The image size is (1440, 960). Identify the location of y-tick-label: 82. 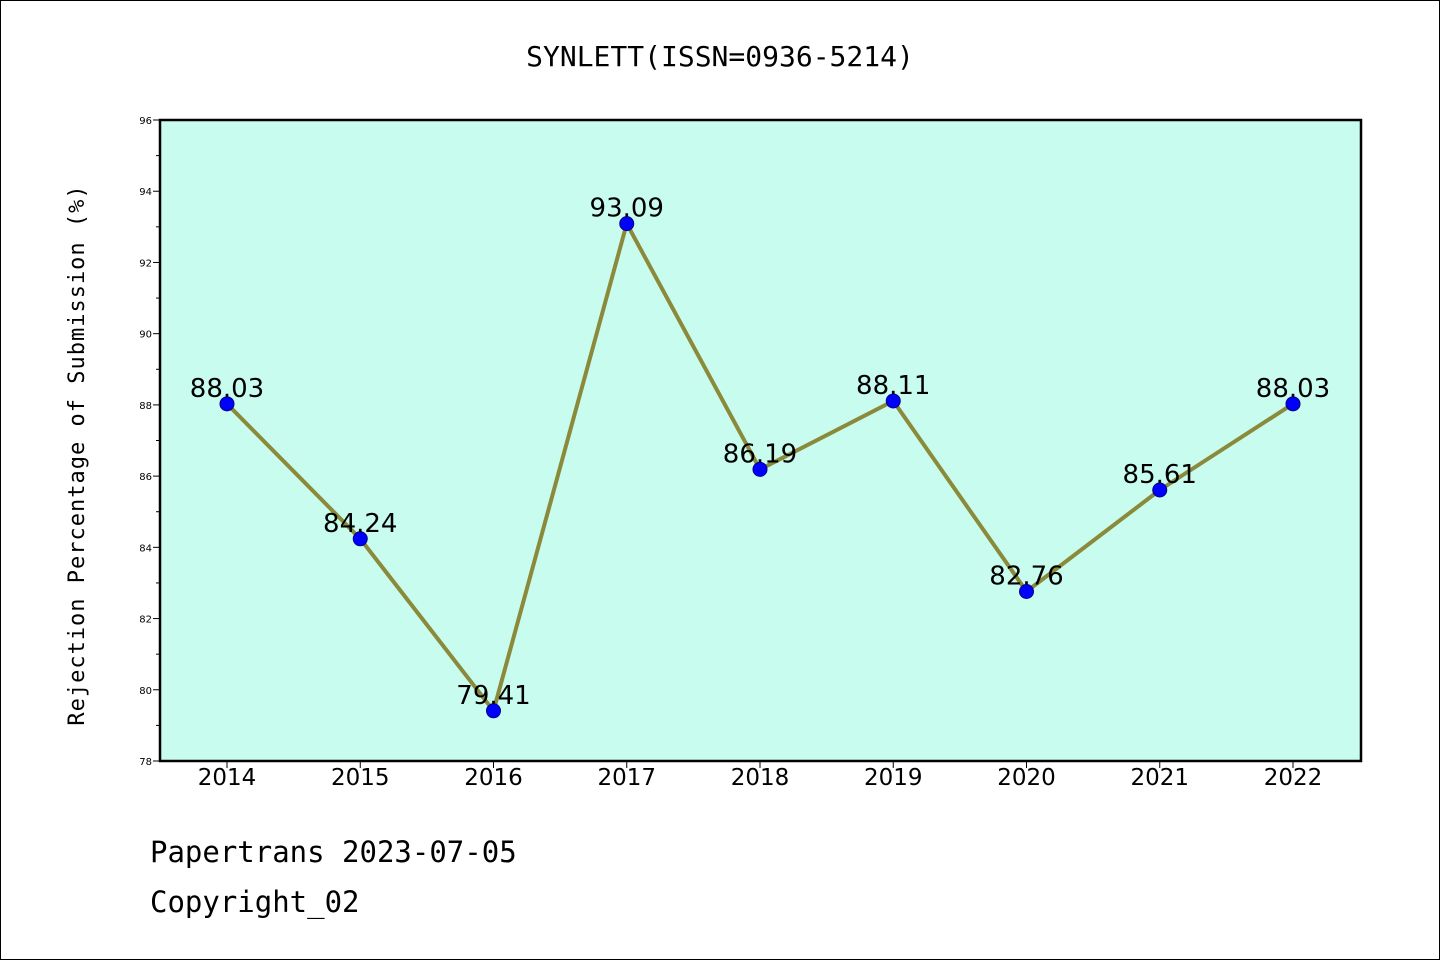
(145, 620).